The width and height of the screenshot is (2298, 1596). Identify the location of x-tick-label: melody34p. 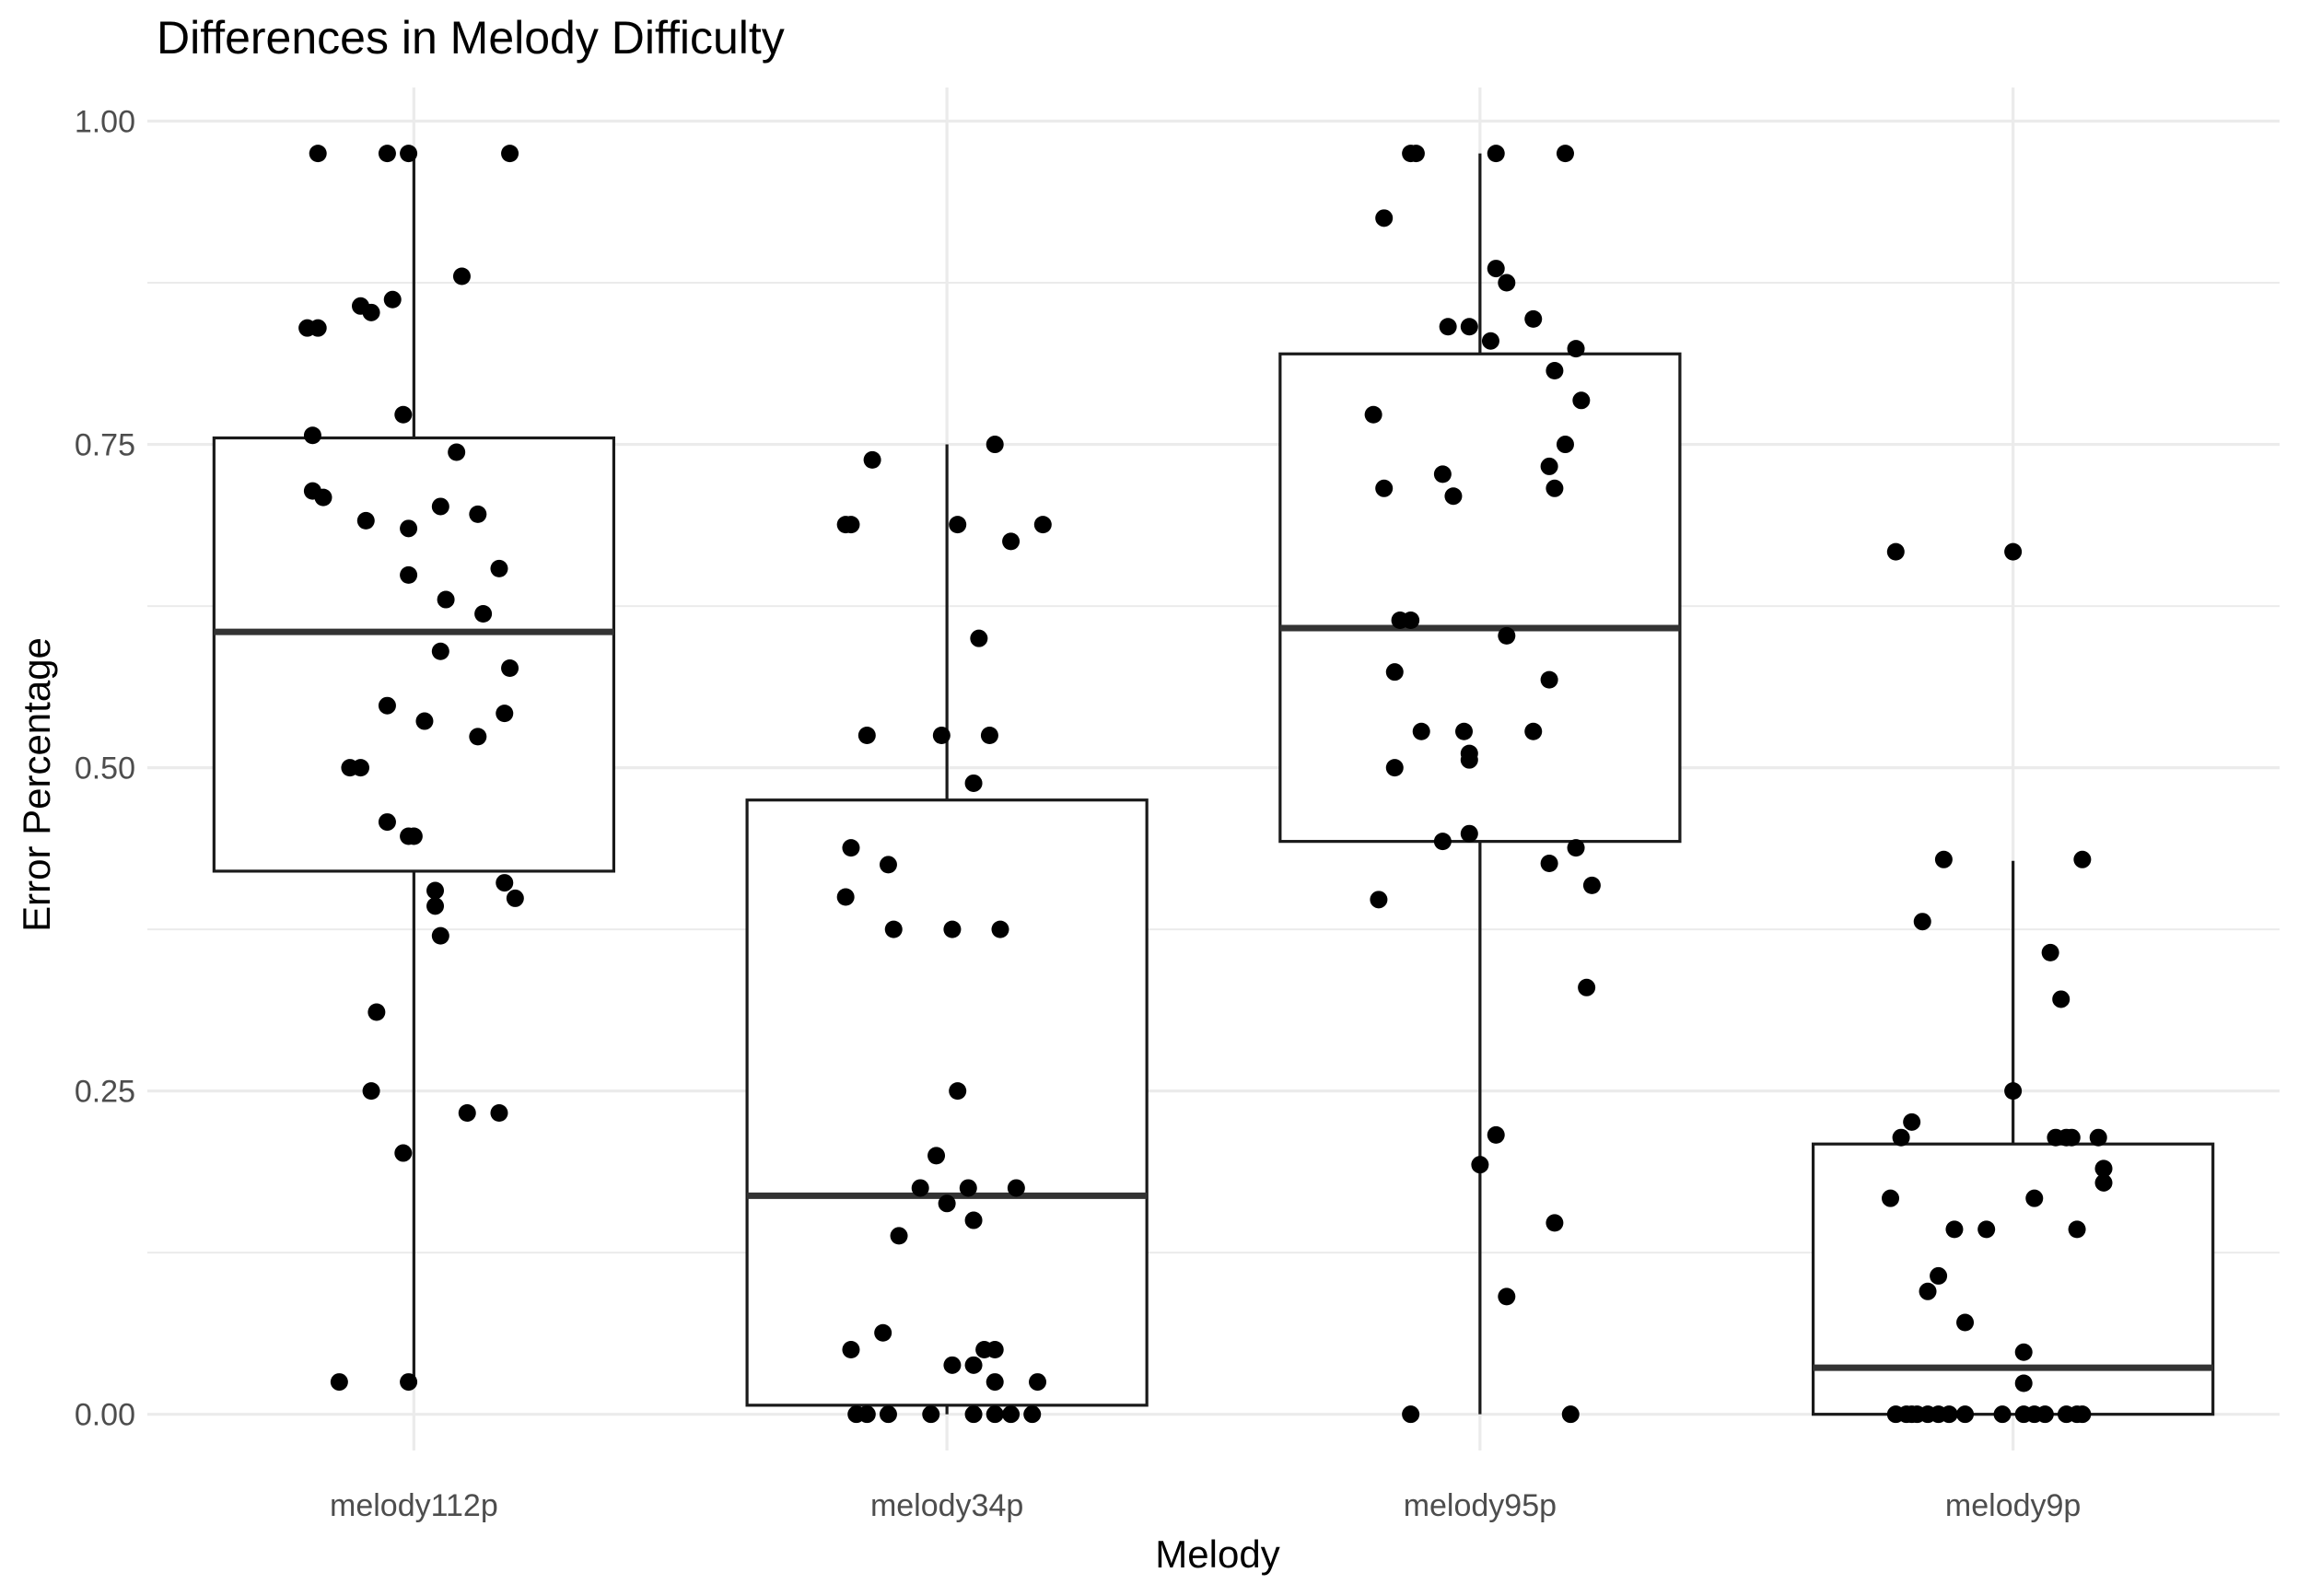
(946, 1506).